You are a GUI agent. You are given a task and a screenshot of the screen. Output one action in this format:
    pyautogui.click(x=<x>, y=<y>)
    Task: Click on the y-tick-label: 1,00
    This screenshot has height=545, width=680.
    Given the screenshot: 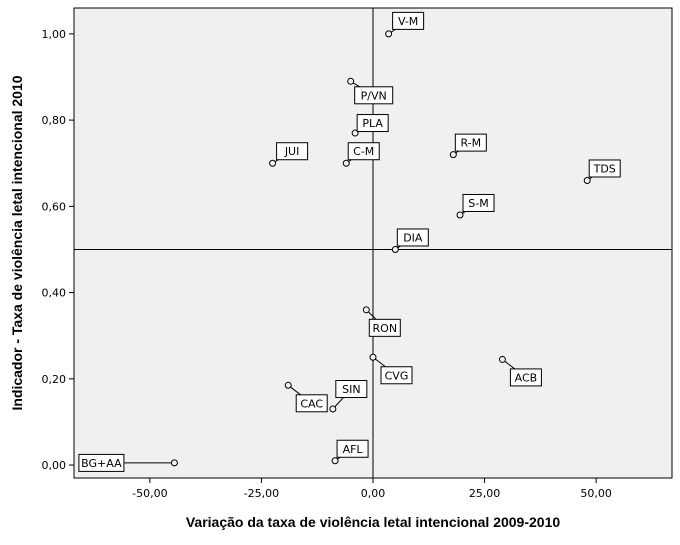 What is the action you would take?
    pyautogui.click(x=54, y=34)
    